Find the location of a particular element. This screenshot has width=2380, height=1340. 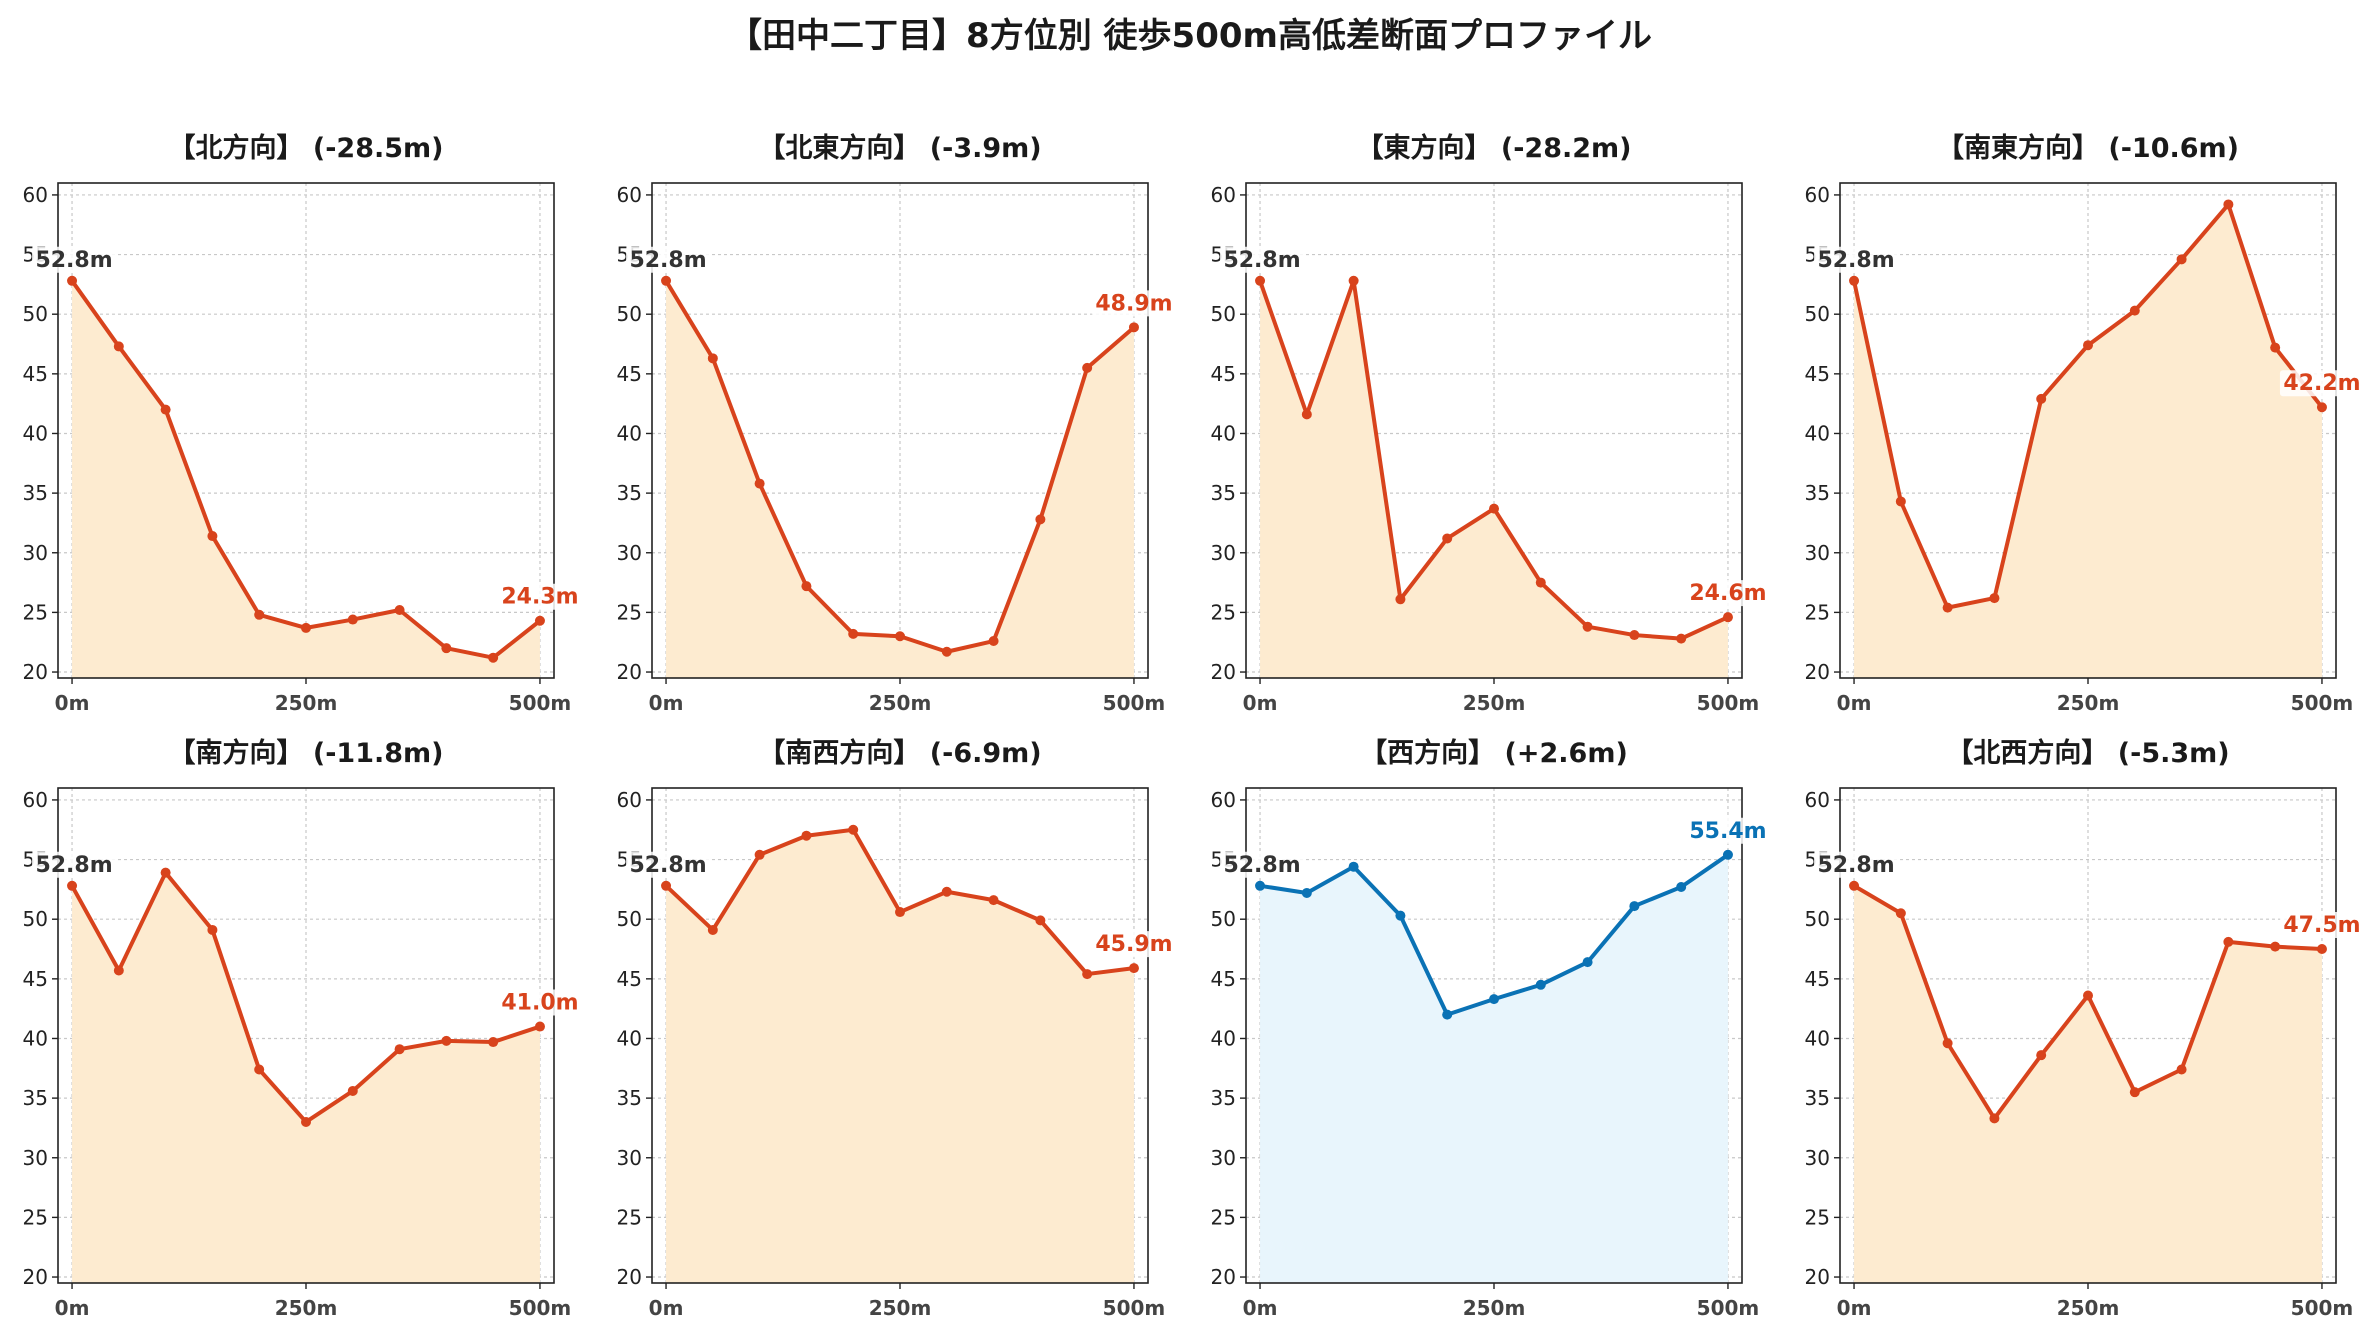

end-value-label: 24.6m is located at coordinates (1727, 593).